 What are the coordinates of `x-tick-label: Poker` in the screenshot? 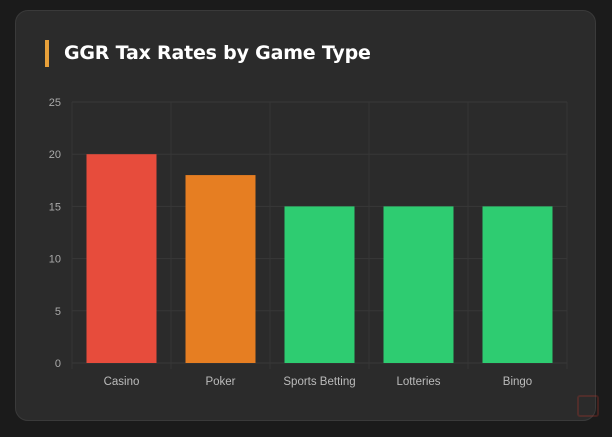 It's located at (220, 382).